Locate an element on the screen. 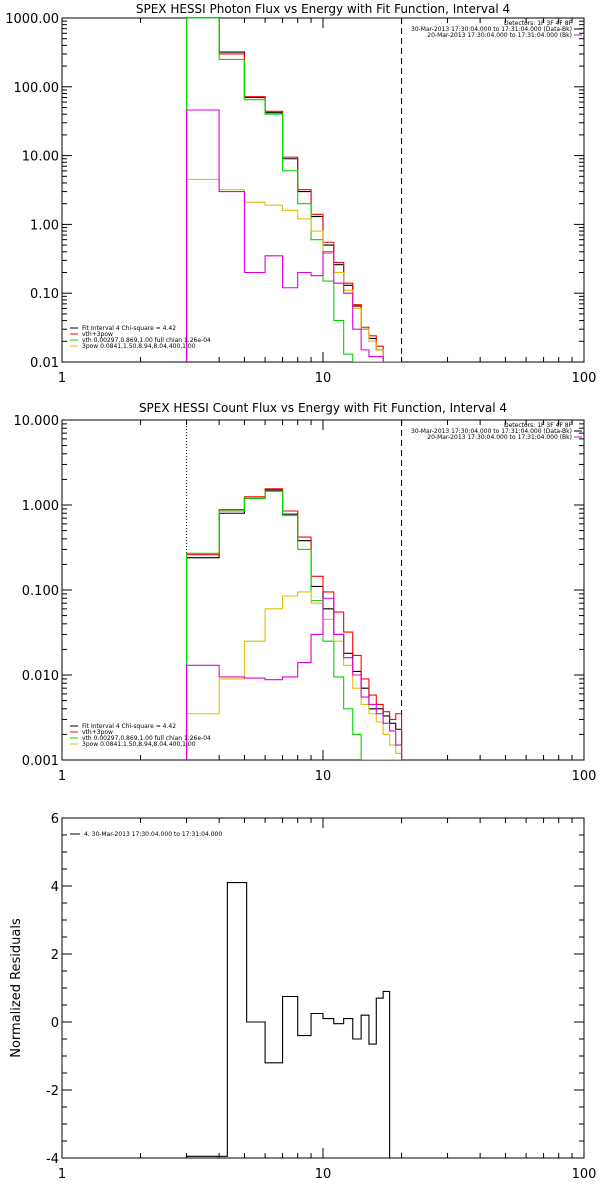 This screenshot has width=600, height=1200. y-tick-label: 0 is located at coordinates (55, 1023).